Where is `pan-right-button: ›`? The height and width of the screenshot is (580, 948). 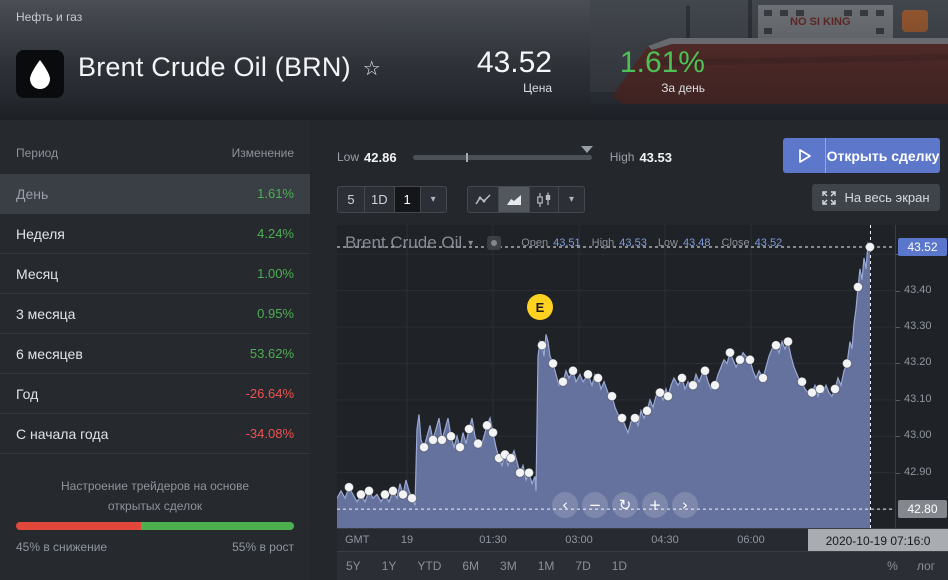 pan-right-button: › is located at coordinates (685, 505).